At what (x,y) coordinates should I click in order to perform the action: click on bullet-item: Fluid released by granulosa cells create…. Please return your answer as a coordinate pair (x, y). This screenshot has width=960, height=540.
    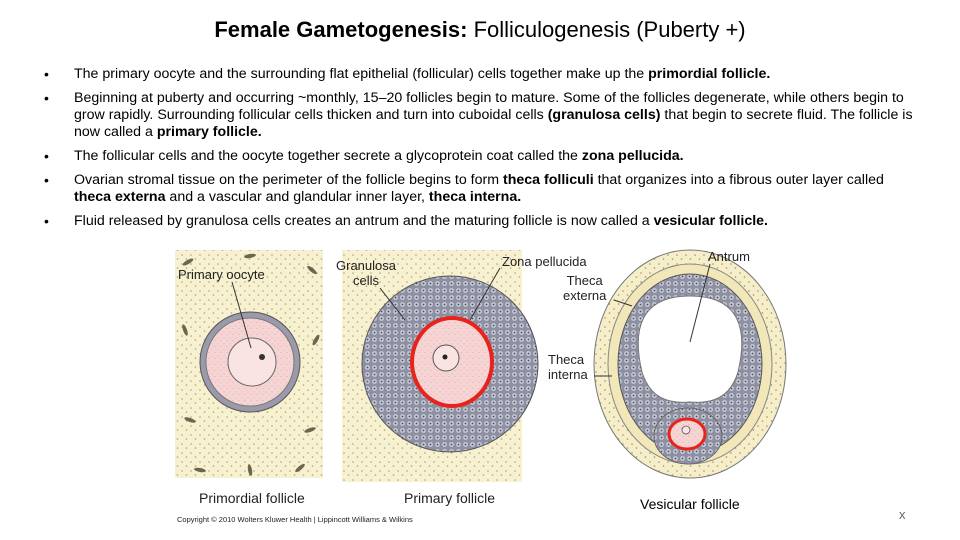
    Looking at the image, I should click on (484, 221).